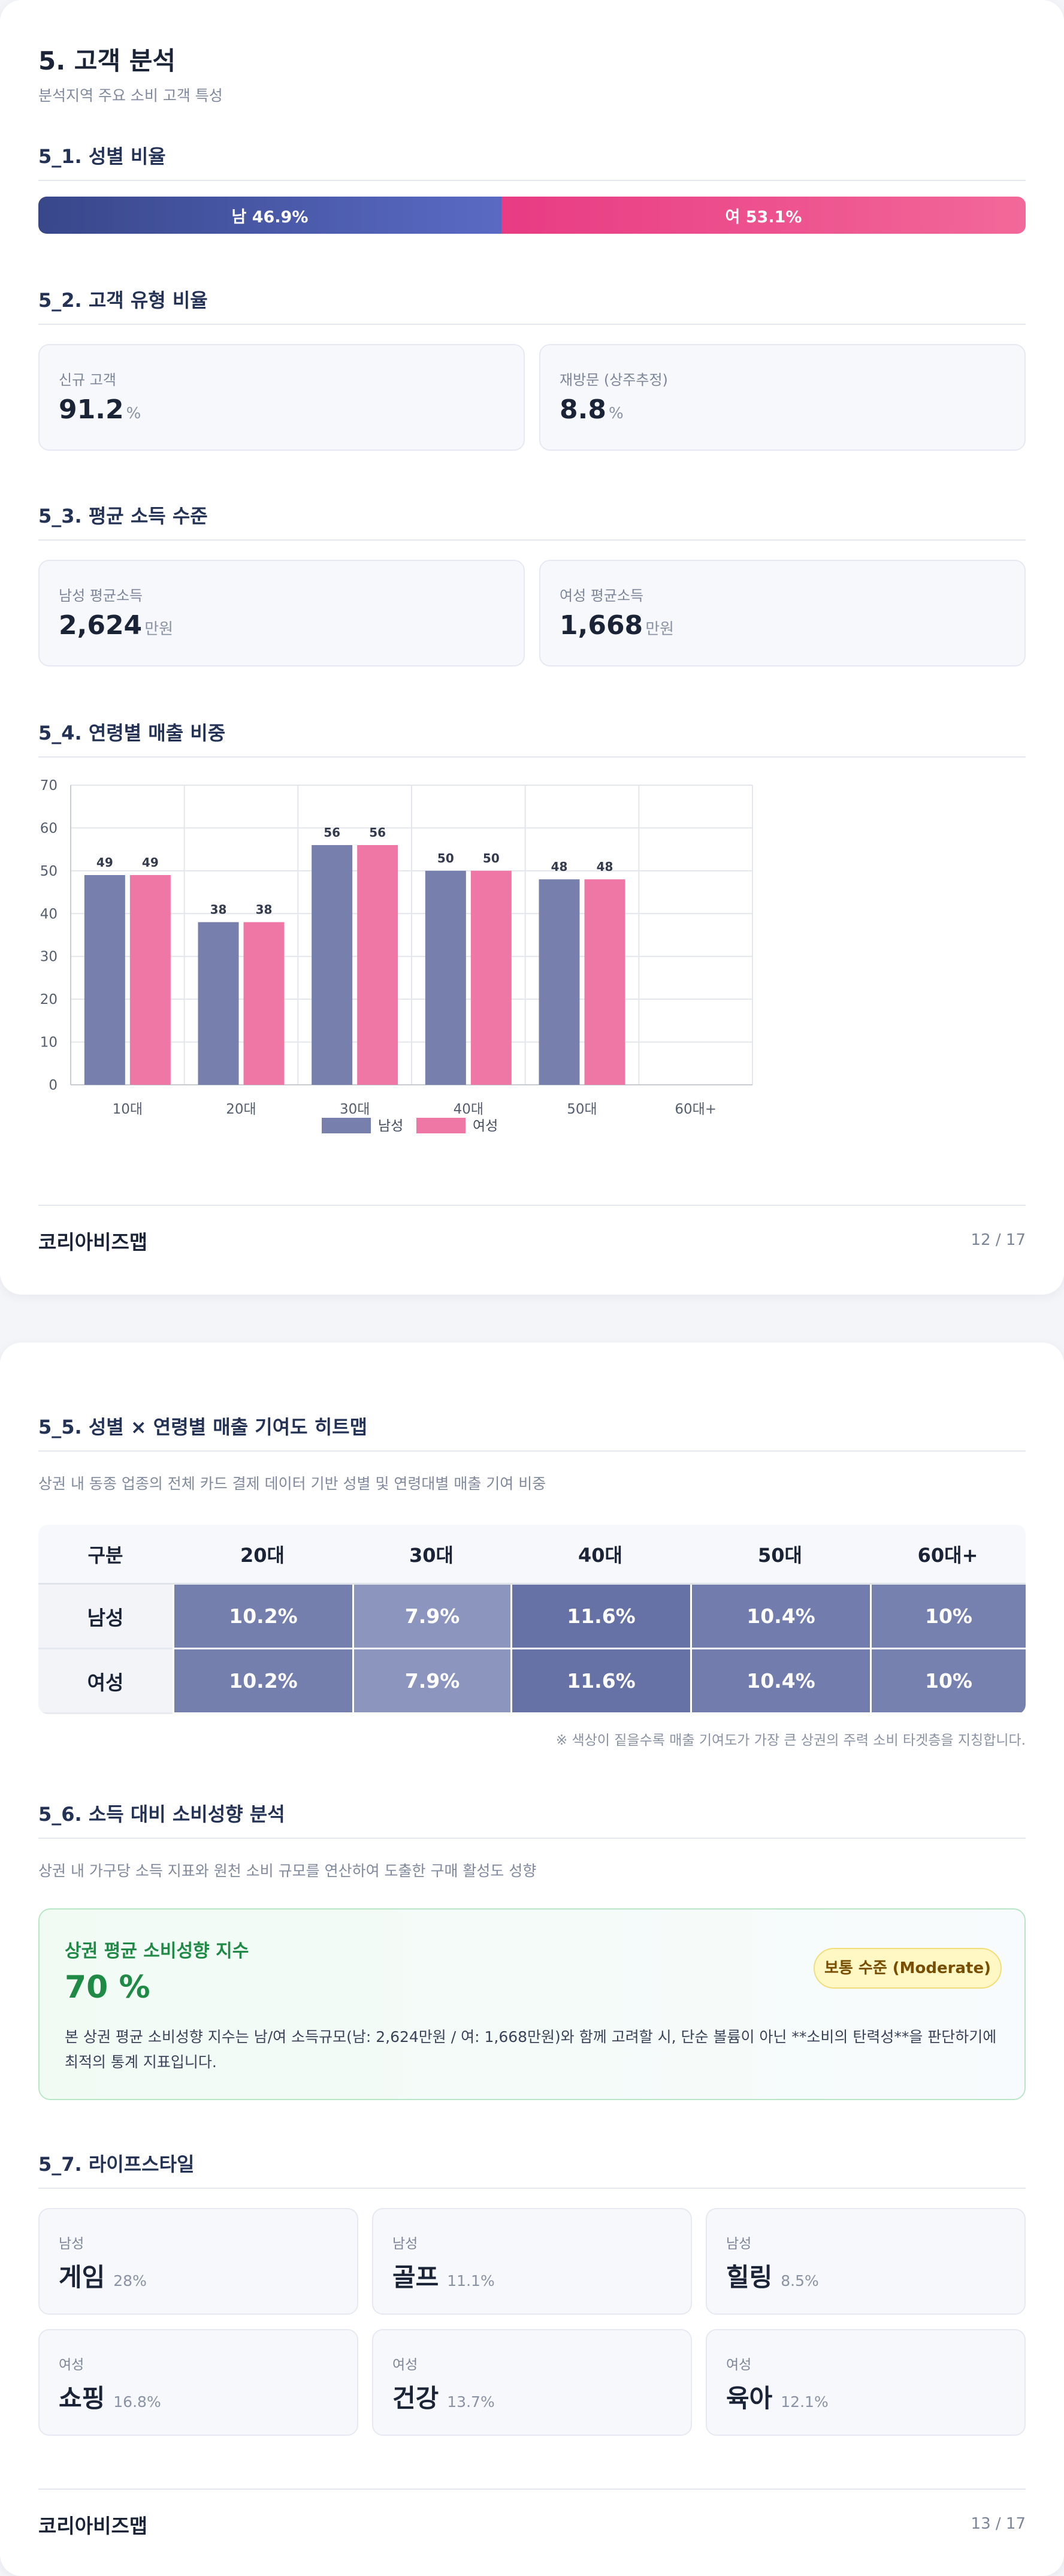 This screenshot has width=1064, height=2576. Describe the element at coordinates (161, 1814) in the screenshot. I see `spending-heading: 5_6. 소득 대비 소비성향 분석` at that location.